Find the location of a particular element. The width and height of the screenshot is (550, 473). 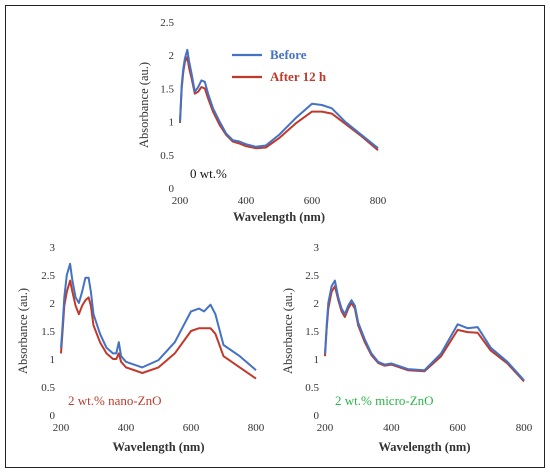

legend-label: Before is located at coordinates (288, 54).